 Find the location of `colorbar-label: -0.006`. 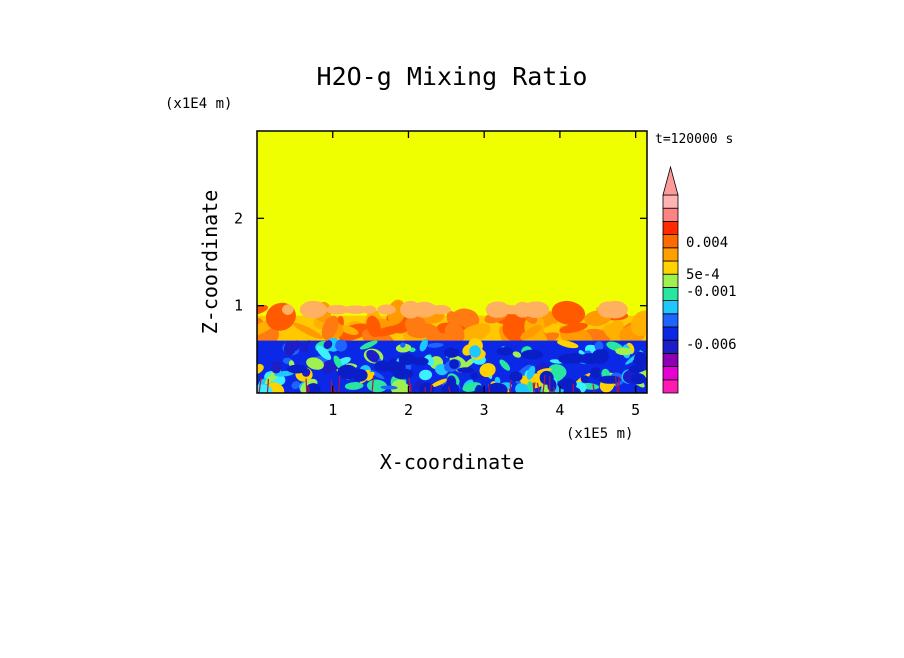

colorbar-label: -0.006 is located at coordinates (711, 345).